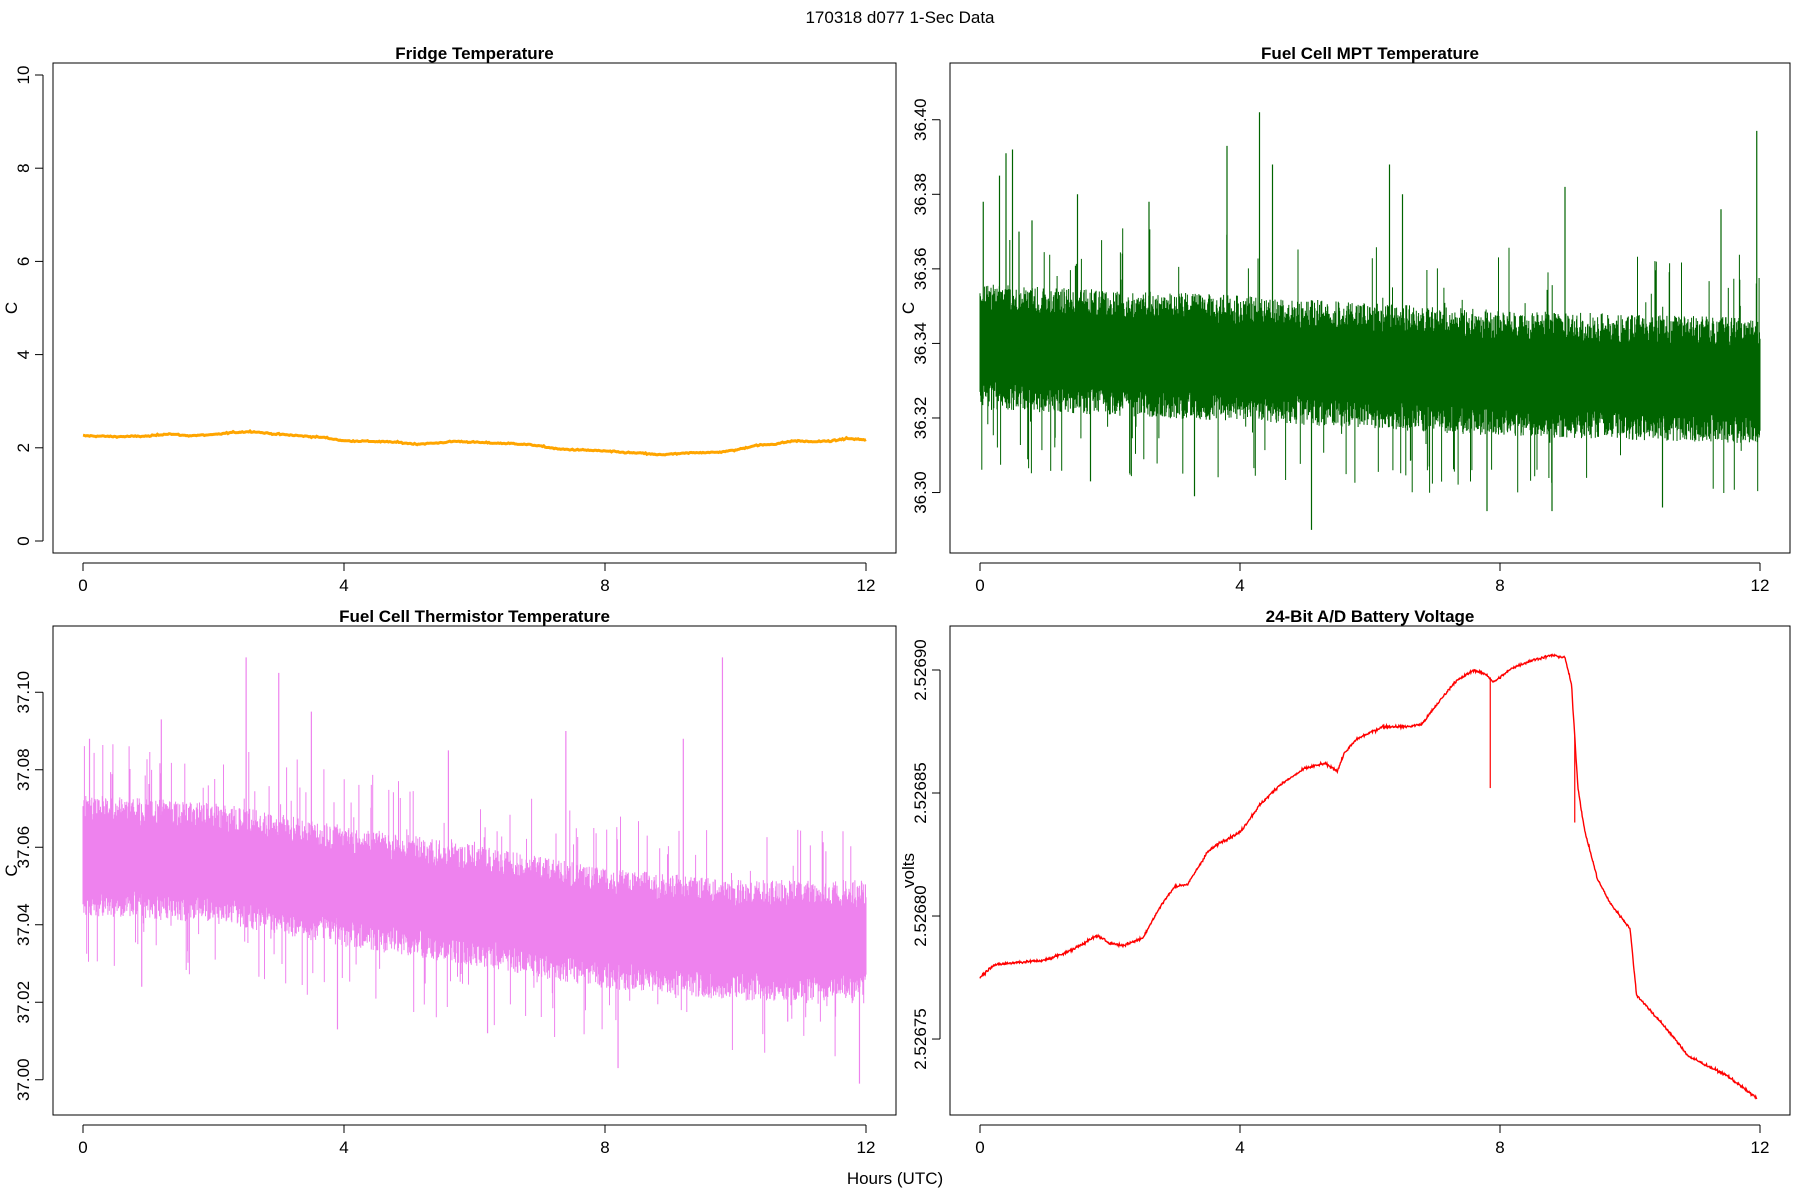 This screenshot has height=1200, width=1800. Describe the element at coordinates (920, 915) in the screenshot. I see `y-tick-label: 2.52680` at that location.